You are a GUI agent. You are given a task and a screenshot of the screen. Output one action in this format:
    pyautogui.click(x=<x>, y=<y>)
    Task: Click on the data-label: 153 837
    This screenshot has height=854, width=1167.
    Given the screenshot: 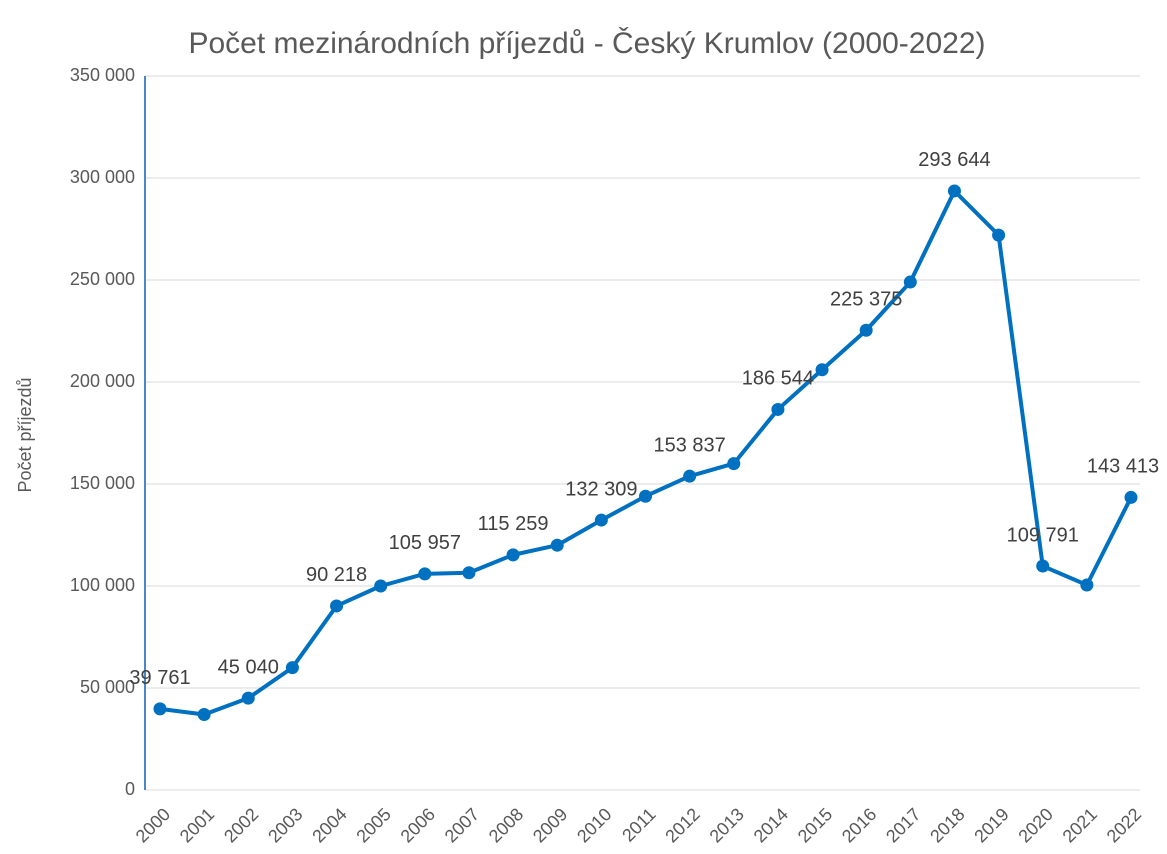 What is the action you would take?
    pyautogui.click(x=689, y=445)
    